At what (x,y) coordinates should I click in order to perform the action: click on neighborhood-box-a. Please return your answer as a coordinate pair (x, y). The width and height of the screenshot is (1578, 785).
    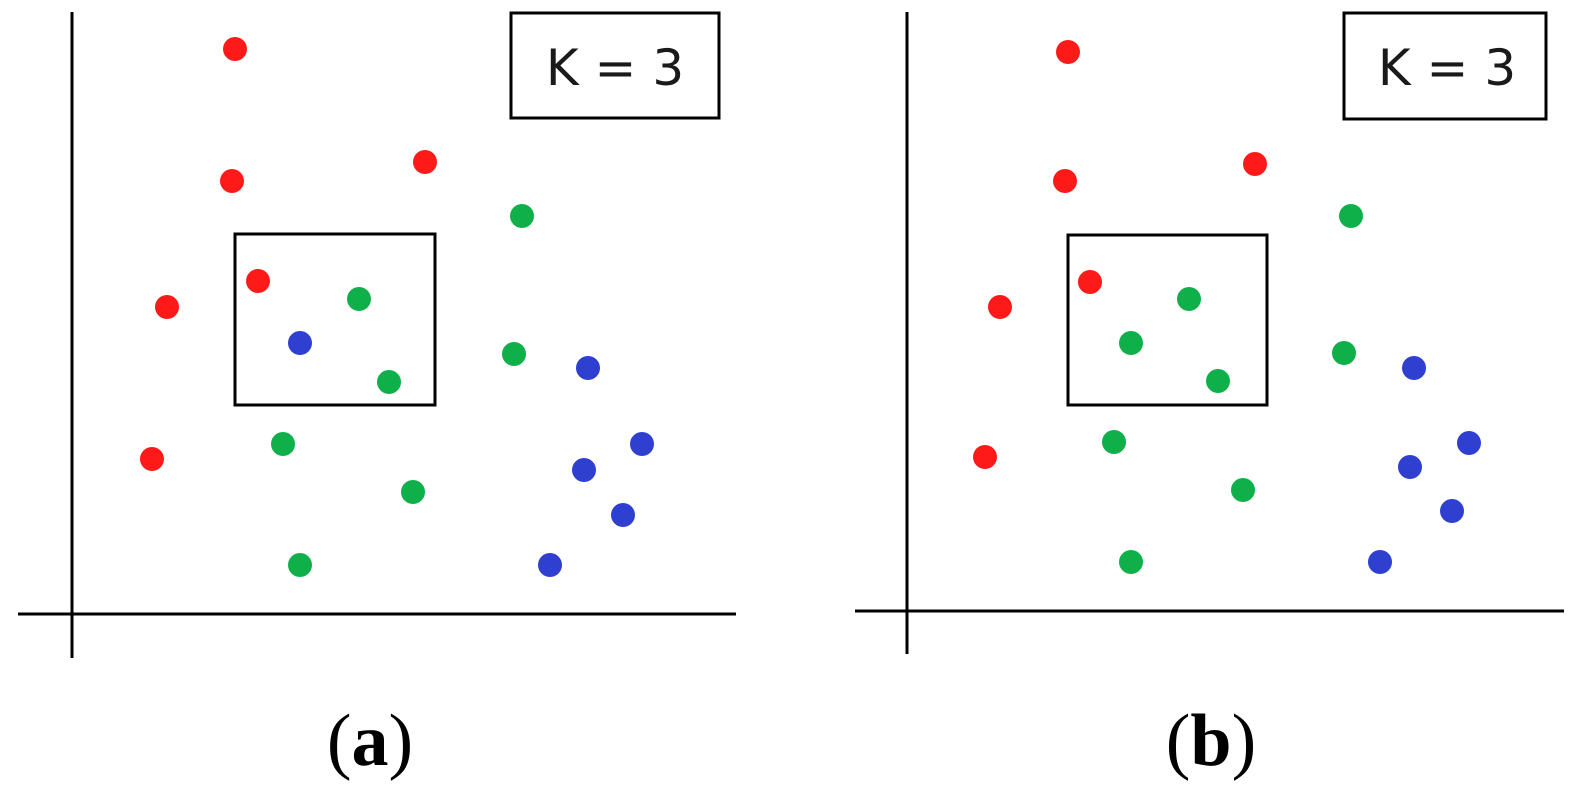
    Looking at the image, I should click on (335, 319).